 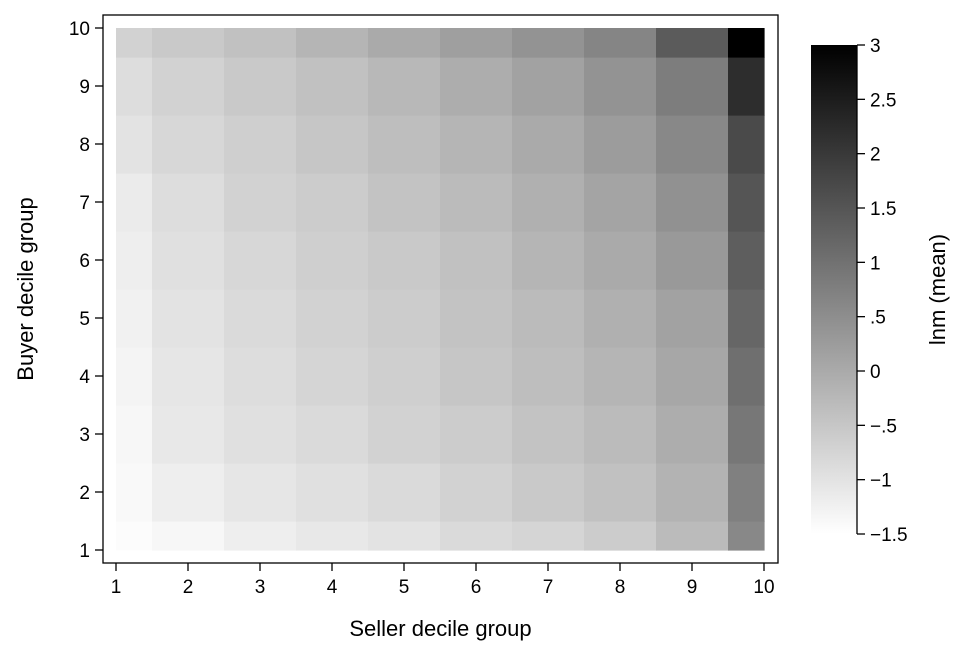 What do you see at coordinates (746, 434) in the screenshot?
I see `heatmap-cell-b3-s10` at bounding box center [746, 434].